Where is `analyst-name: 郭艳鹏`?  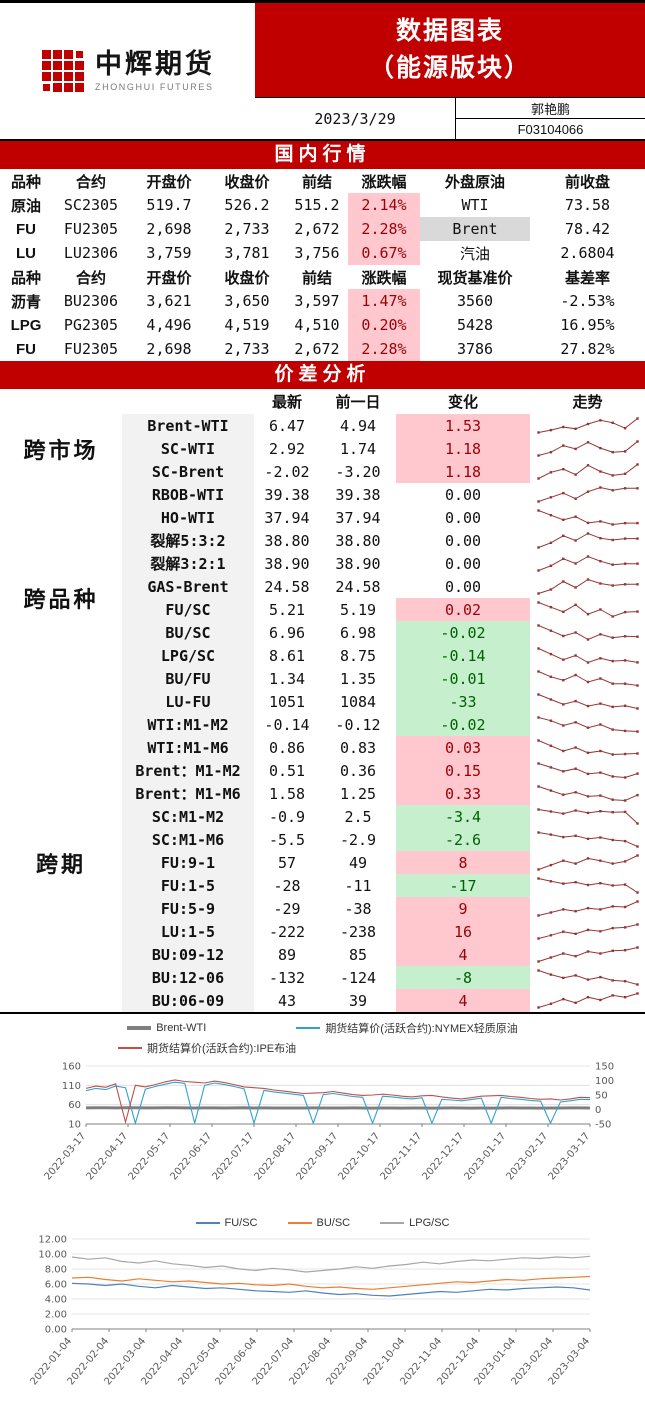
analyst-name: 郭艳鹏 is located at coordinates (550, 108).